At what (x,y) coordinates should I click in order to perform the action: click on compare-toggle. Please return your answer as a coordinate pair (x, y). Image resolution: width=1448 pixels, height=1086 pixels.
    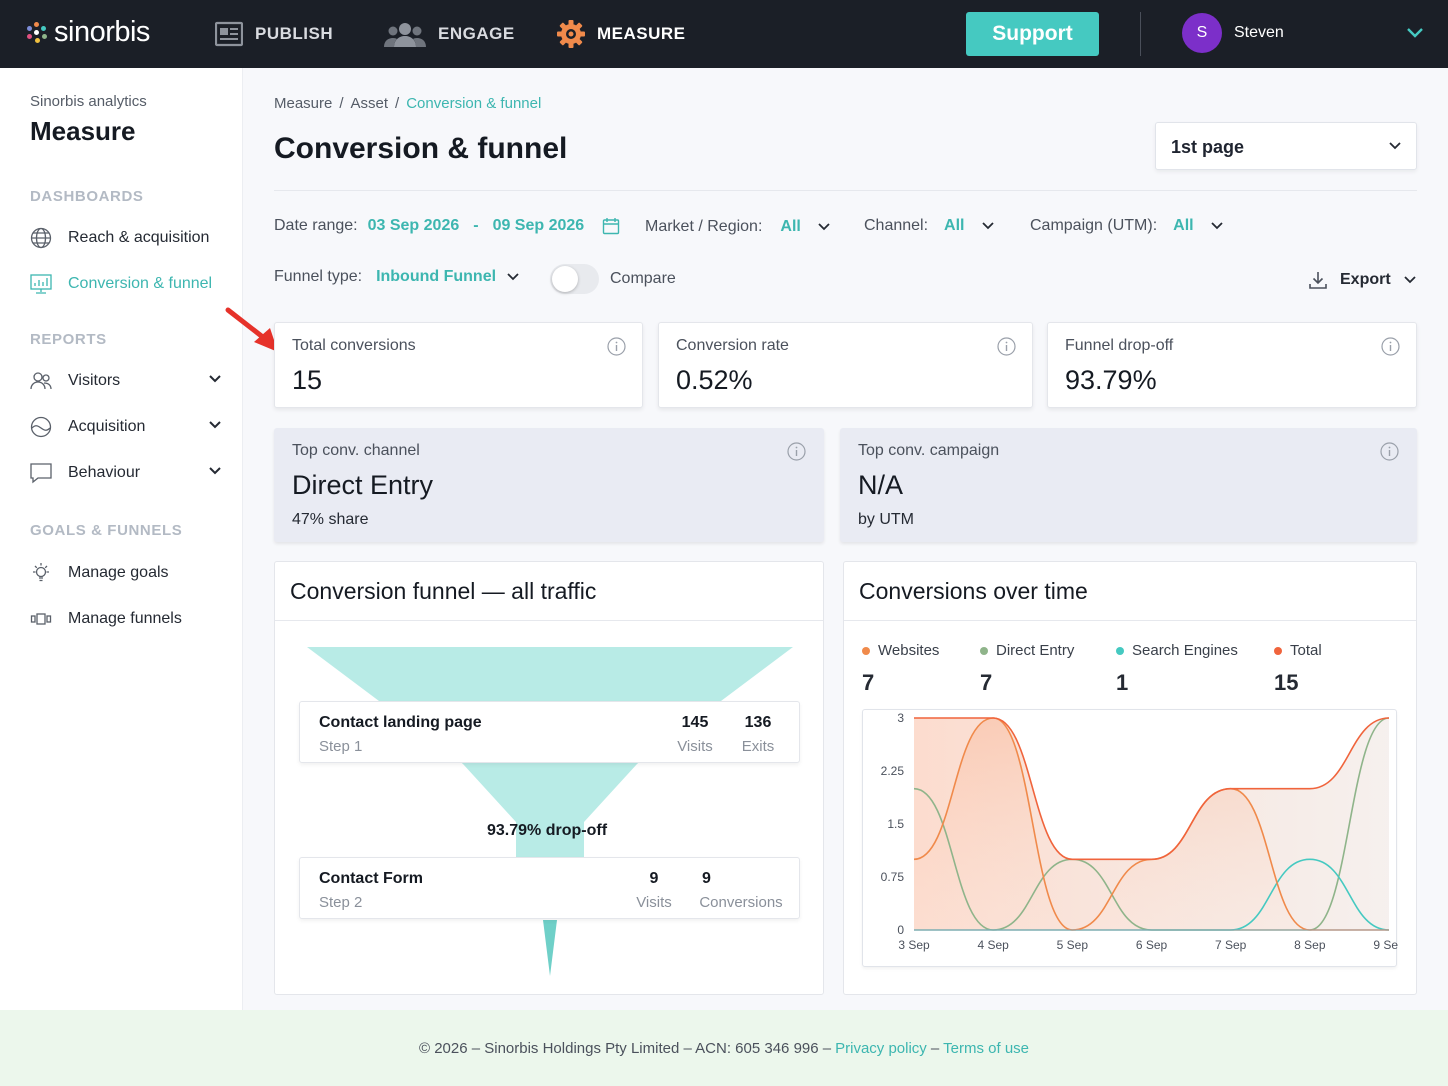
    Looking at the image, I should click on (574, 279).